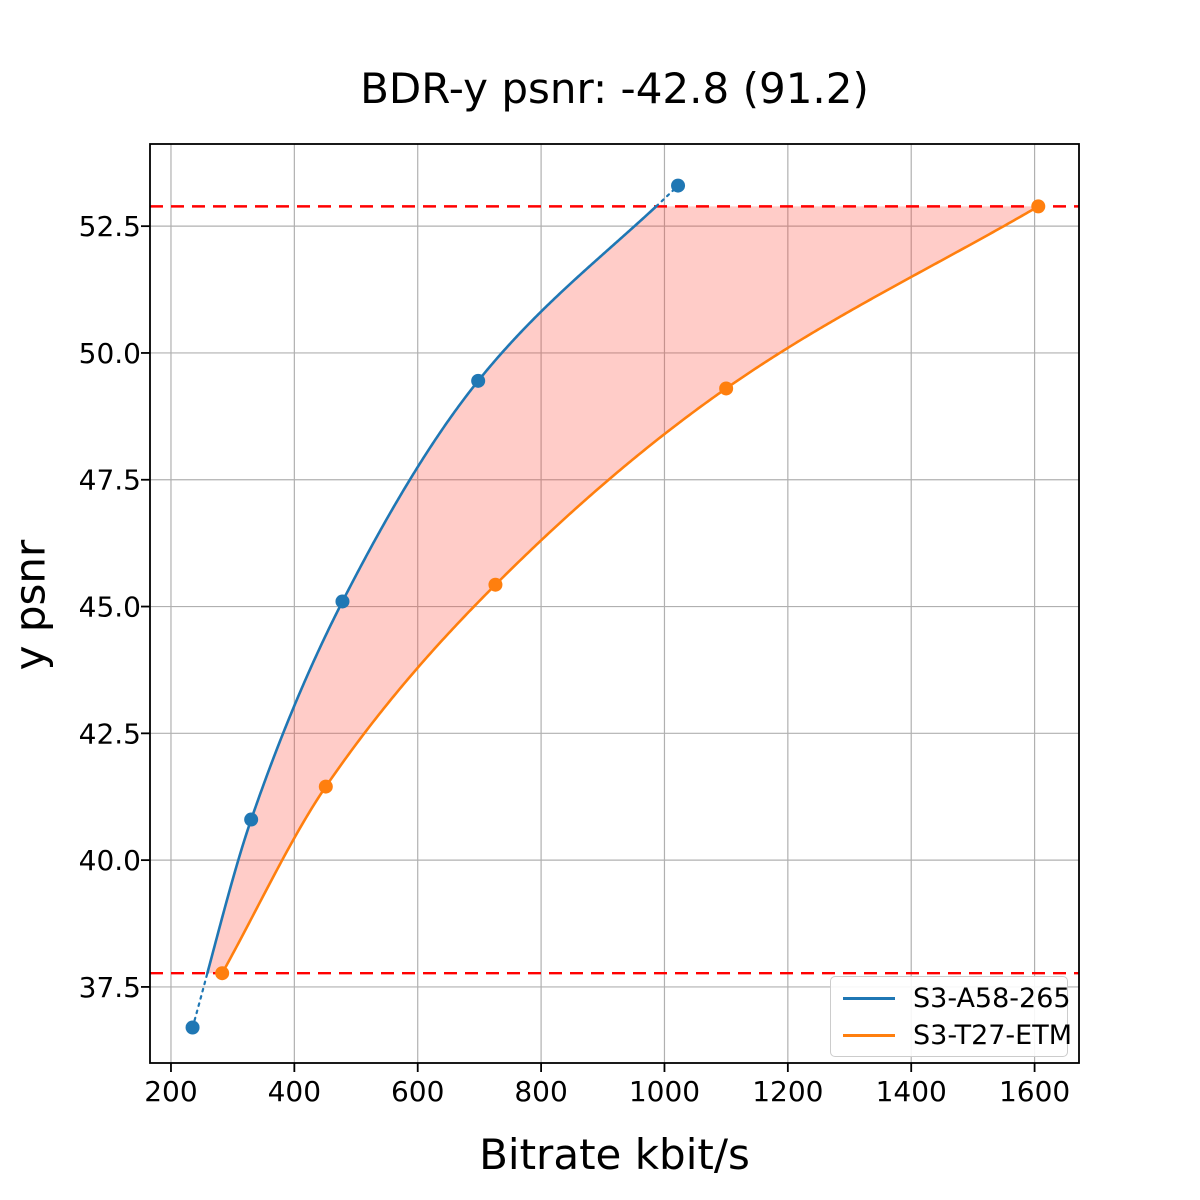 Image resolution: width=1200 pixels, height=1200 pixels. I want to click on legend-item: S3-A58-265, so click(951, 998).